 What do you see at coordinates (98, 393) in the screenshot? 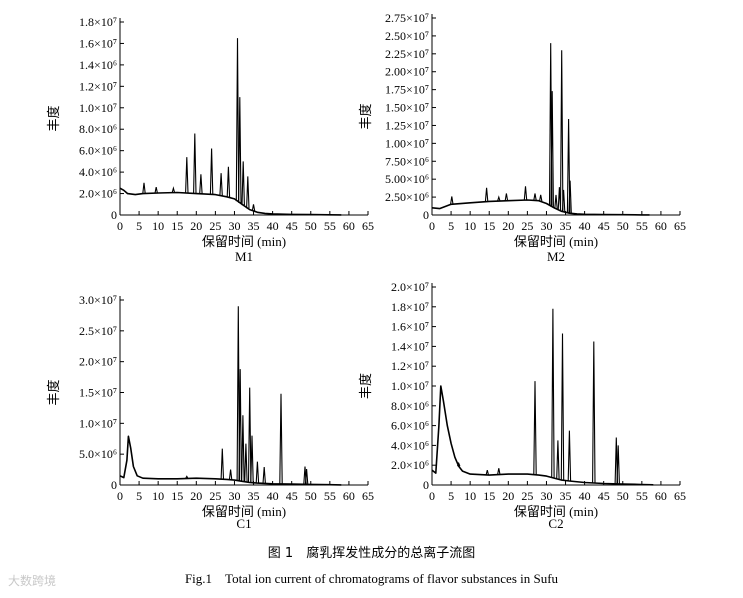
I see `y-tick-label: 1.5×10⁷` at bounding box center [98, 393].